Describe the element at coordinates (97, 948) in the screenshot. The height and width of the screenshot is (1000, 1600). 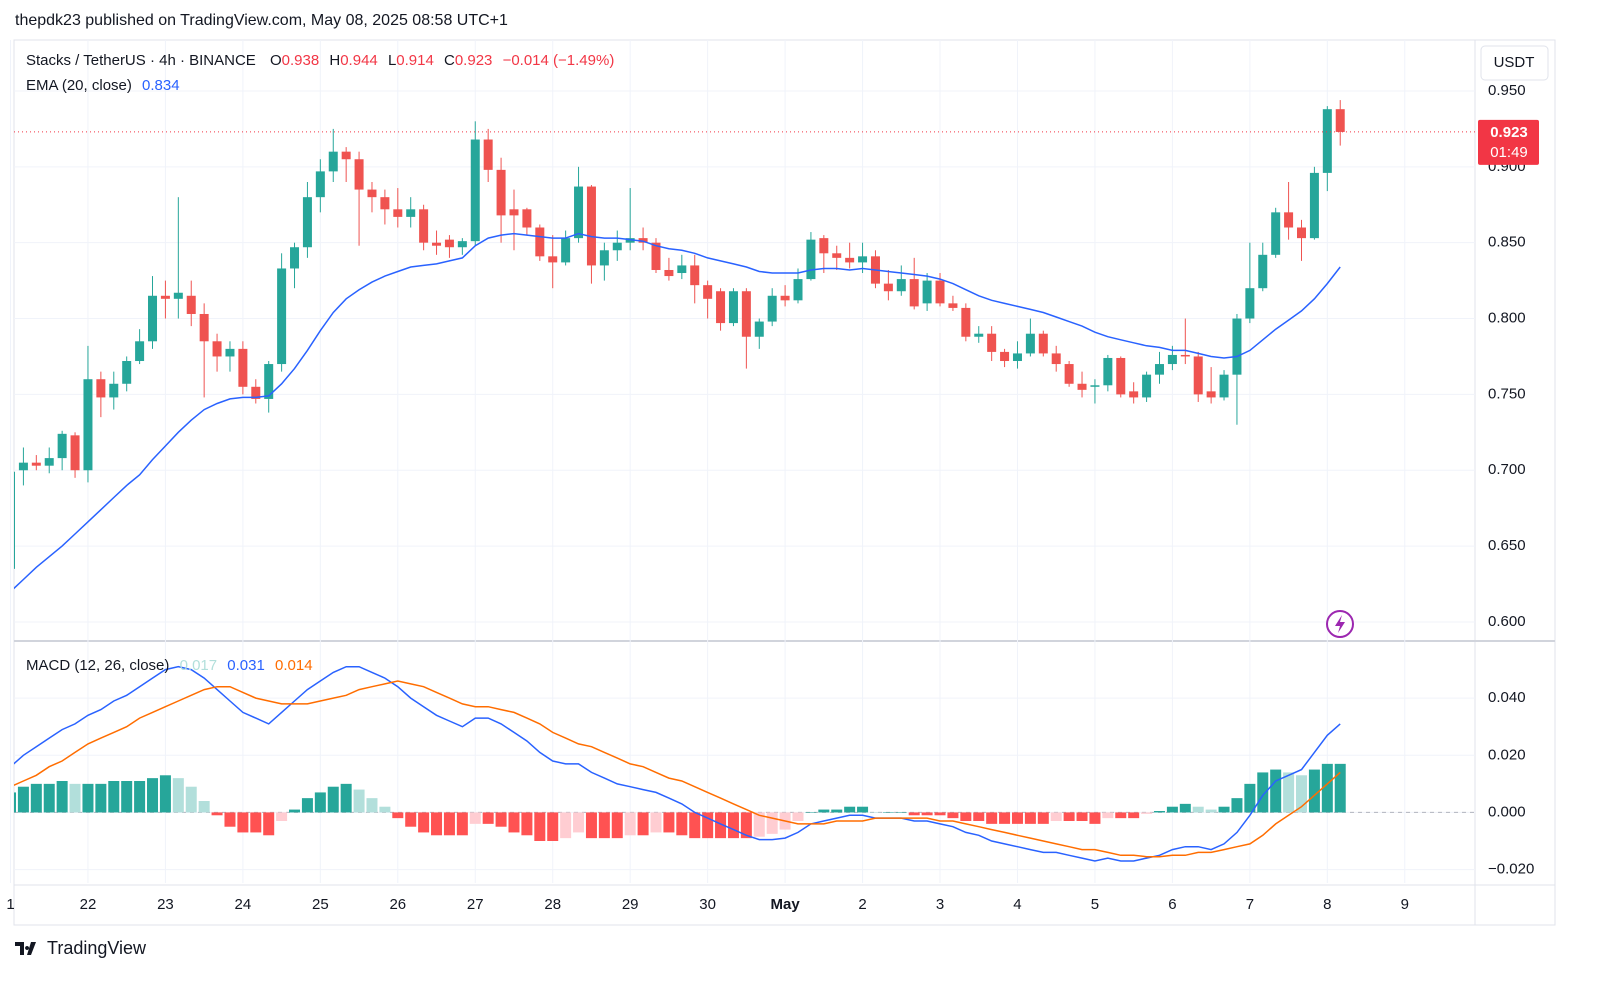
I see `brand-name: TradingView` at that location.